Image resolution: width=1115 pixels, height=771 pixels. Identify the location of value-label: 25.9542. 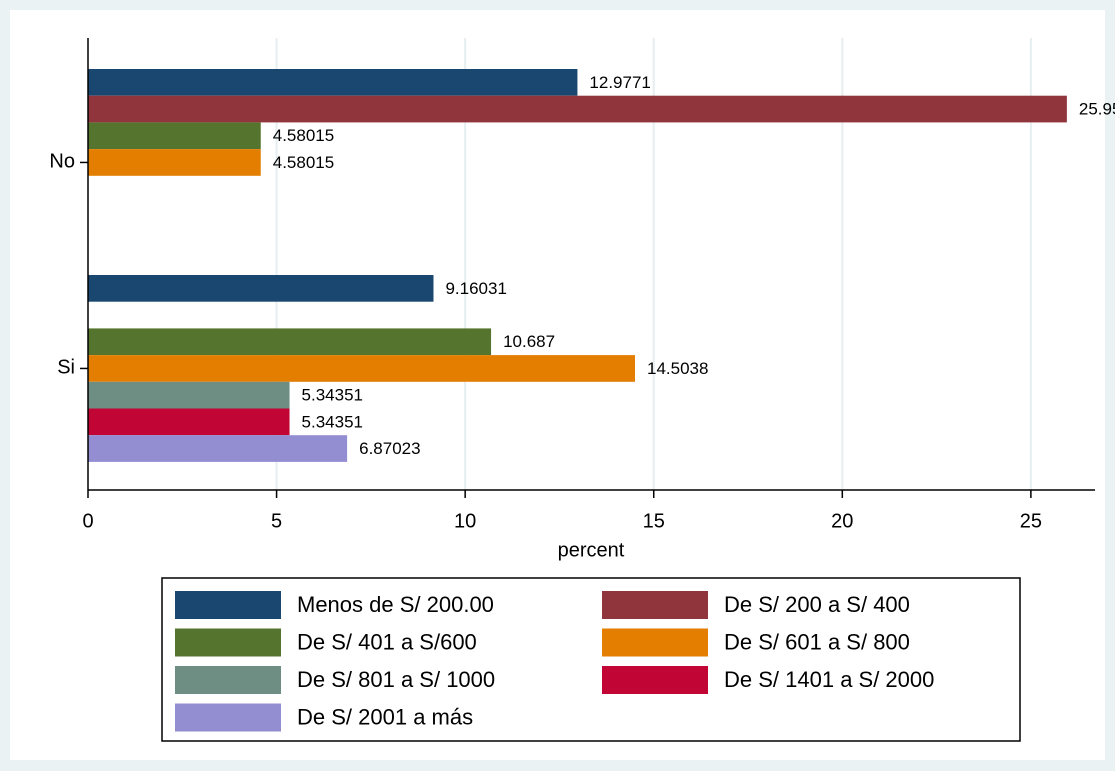
(1097, 109).